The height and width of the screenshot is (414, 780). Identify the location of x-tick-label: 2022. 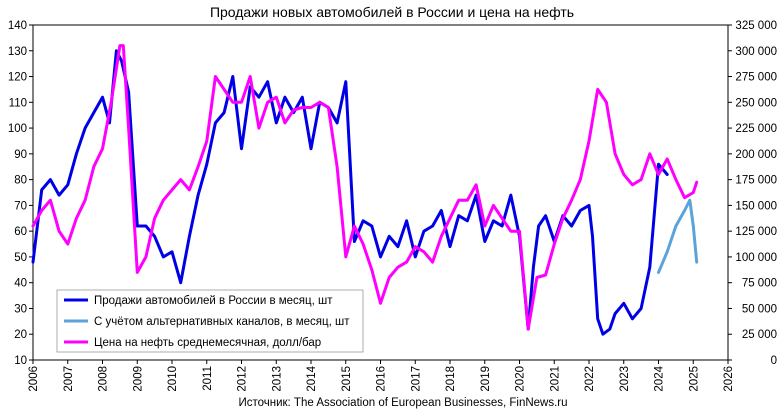
(590, 379).